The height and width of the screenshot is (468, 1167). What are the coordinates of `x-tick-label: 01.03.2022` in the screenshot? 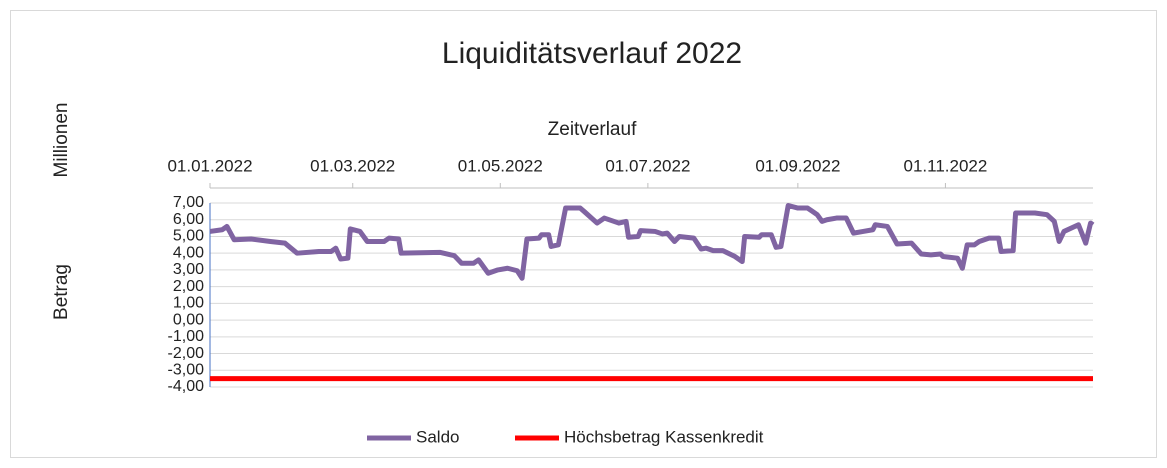 It's located at (352, 165).